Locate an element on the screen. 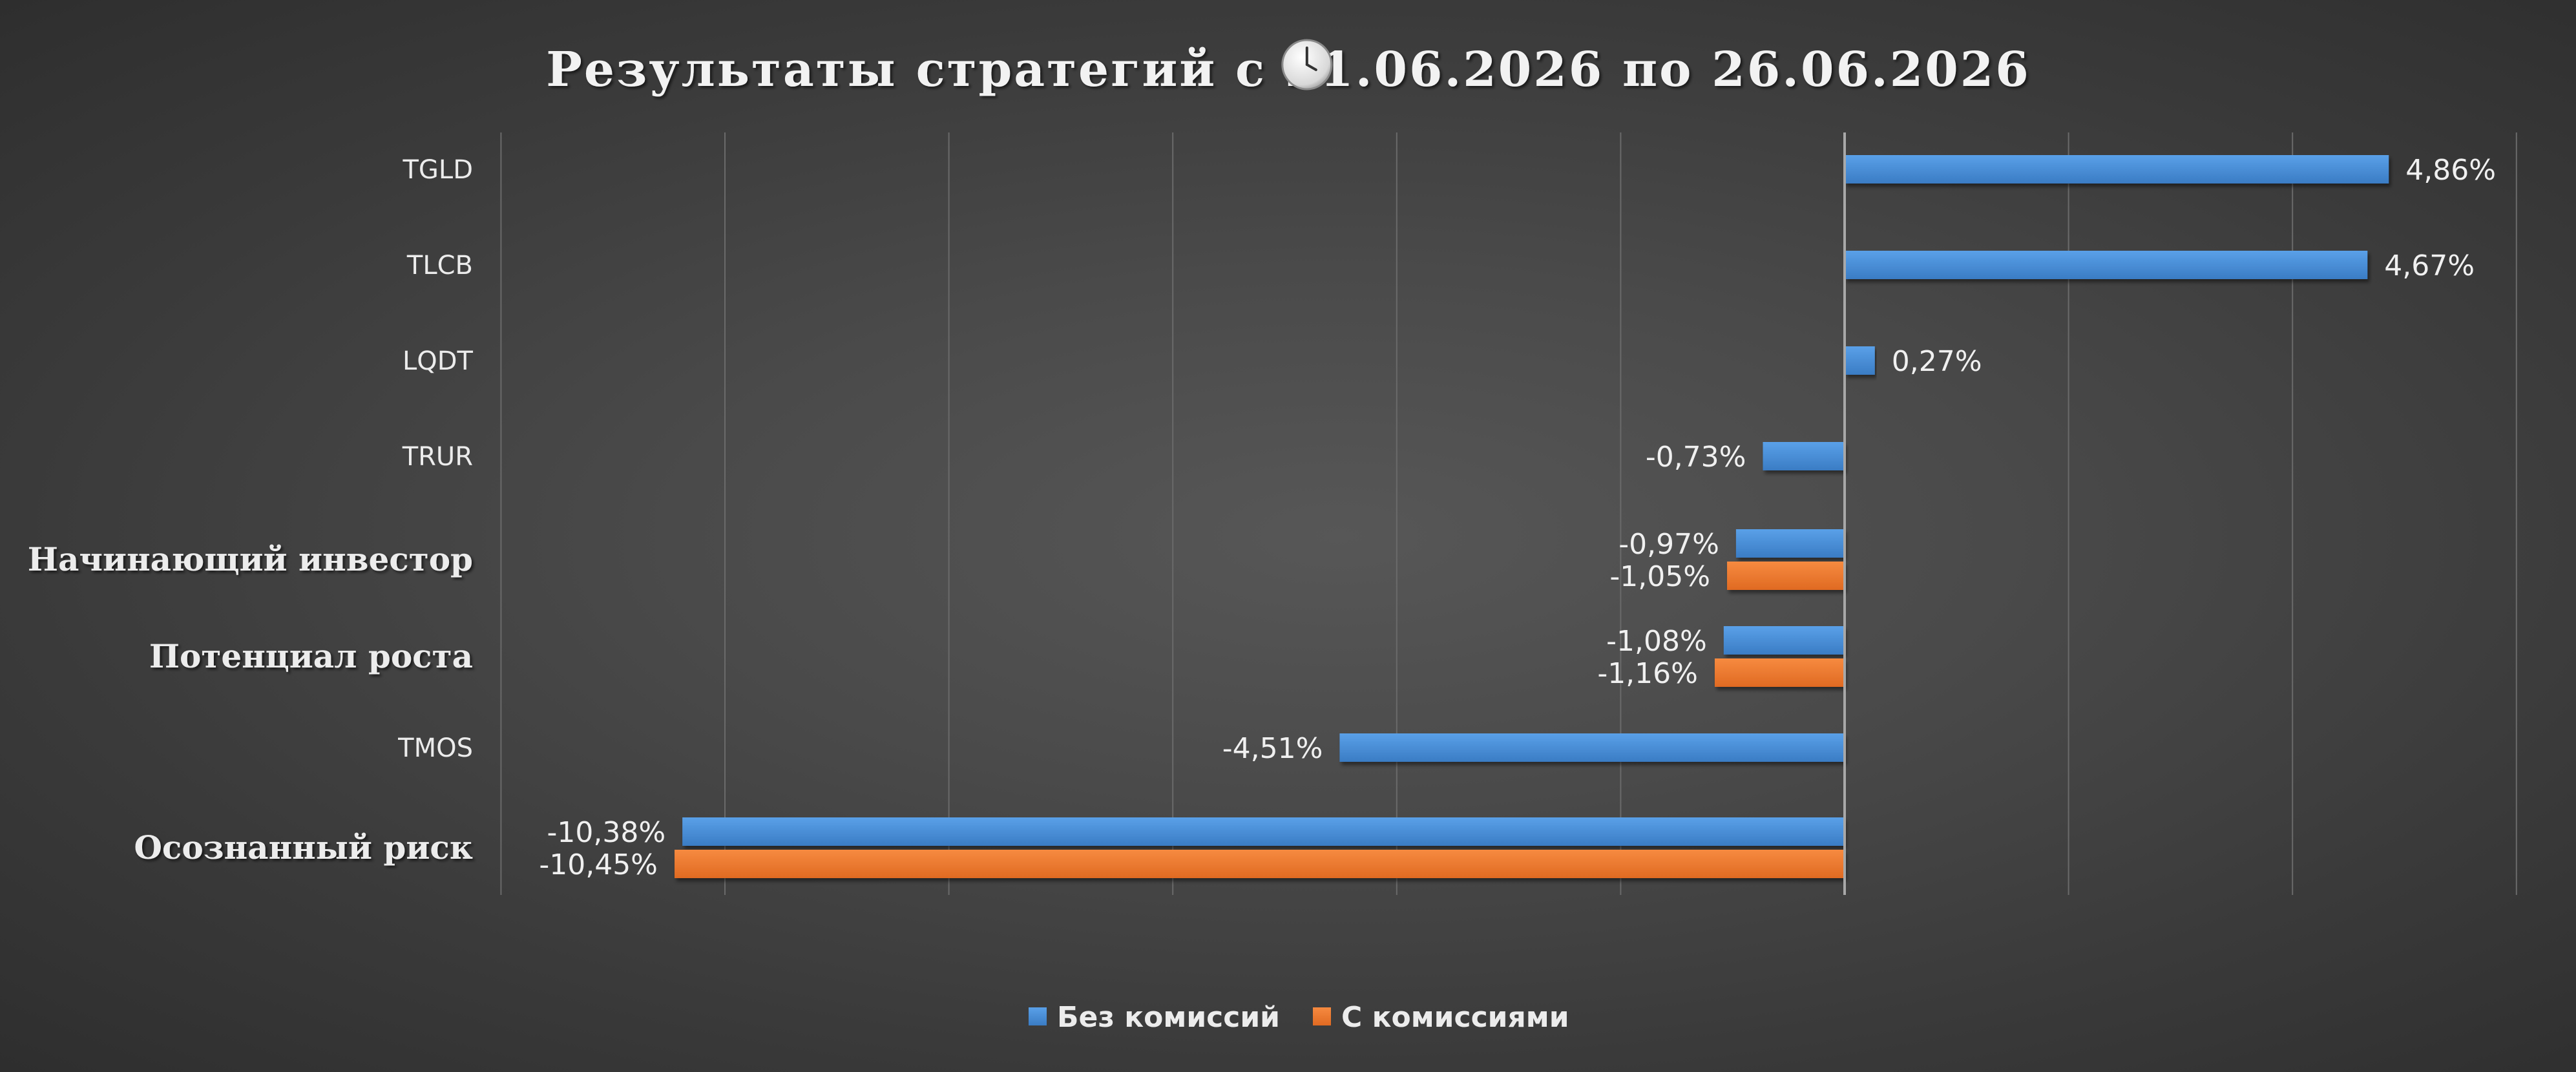 The height and width of the screenshot is (1072, 2576). legend-item-with-commission: С комиссиями is located at coordinates (1441, 1017).